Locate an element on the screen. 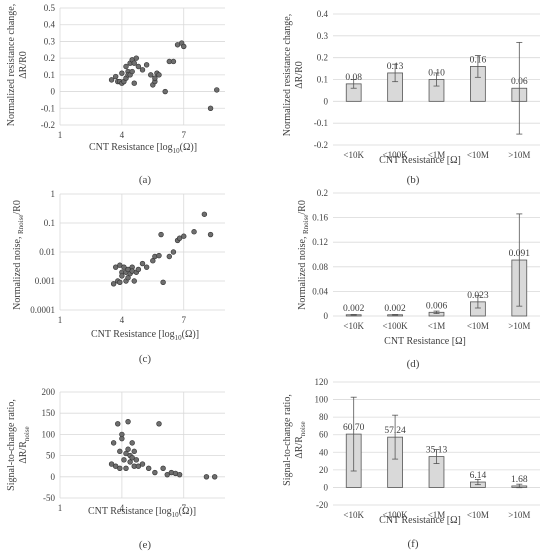 This screenshot has width=550, height=557. y-tick-label: -0.2 is located at coordinates (321, 145).